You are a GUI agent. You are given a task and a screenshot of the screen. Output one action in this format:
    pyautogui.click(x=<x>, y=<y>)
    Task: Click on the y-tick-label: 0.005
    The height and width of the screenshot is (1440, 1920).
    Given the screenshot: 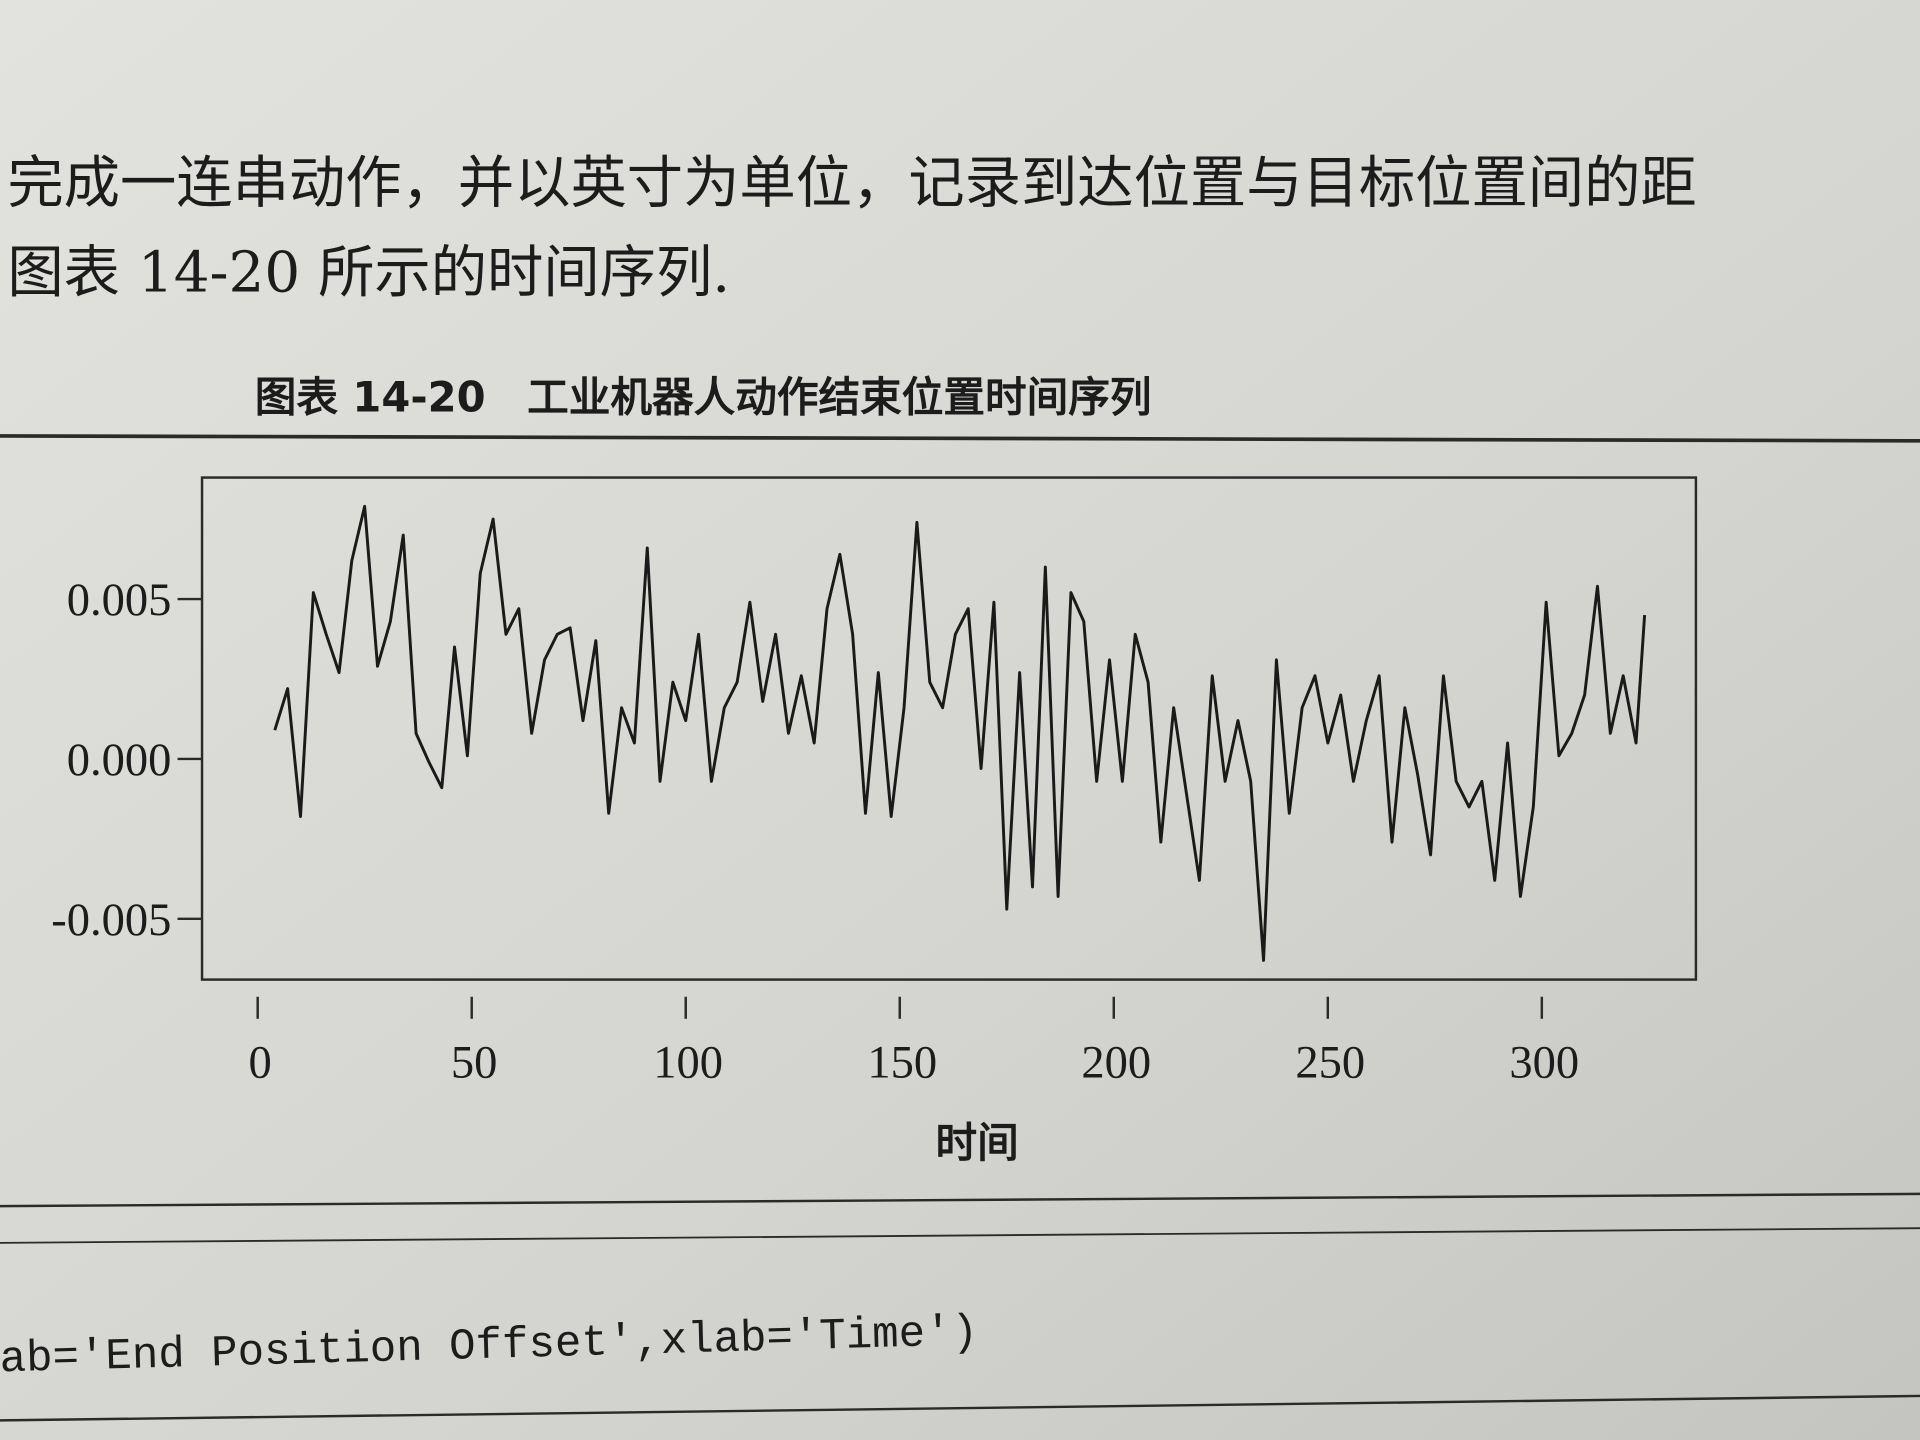 What is the action you would take?
    pyautogui.click(x=119, y=600)
    